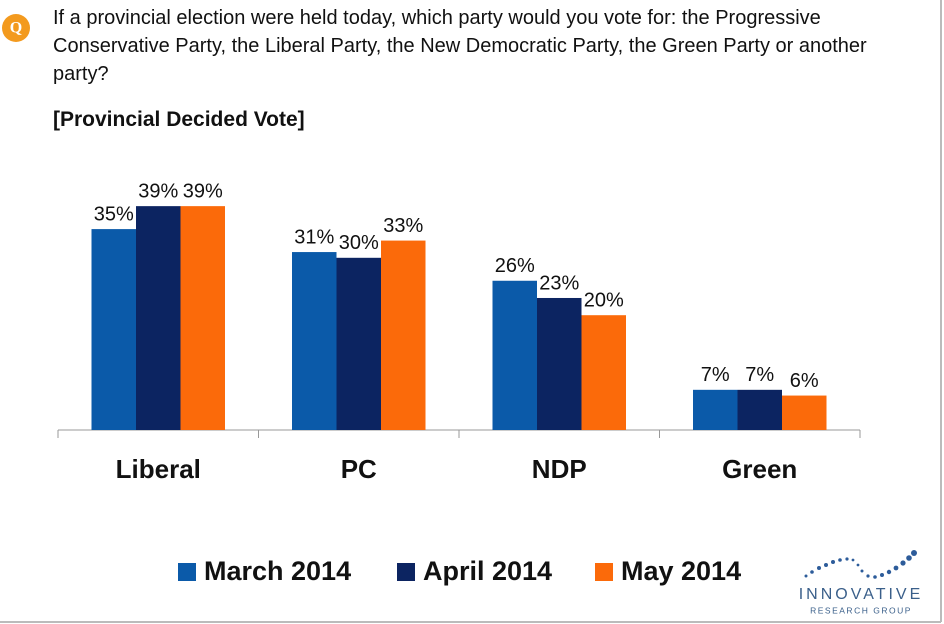 This screenshot has width=944, height=624. I want to click on logo-tagline: RESEARCH GROUP, so click(861, 610).